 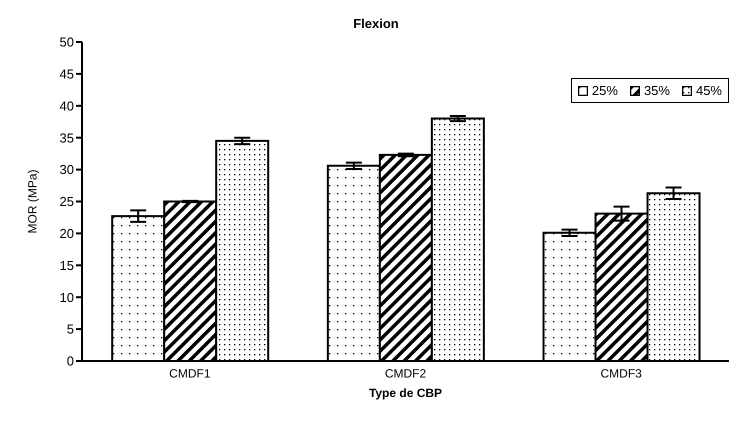 I want to click on y-tick-label: 50, so click(x=67, y=42).